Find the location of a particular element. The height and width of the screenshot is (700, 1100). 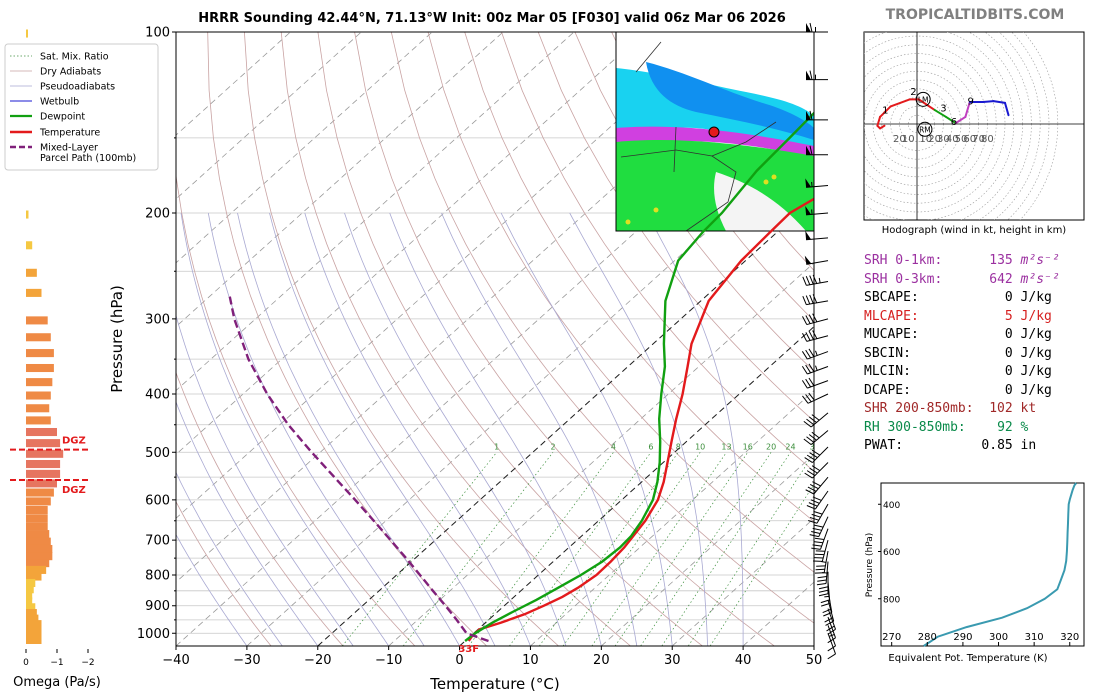

stat-label: MUCAPE: is located at coordinates (891, 334).